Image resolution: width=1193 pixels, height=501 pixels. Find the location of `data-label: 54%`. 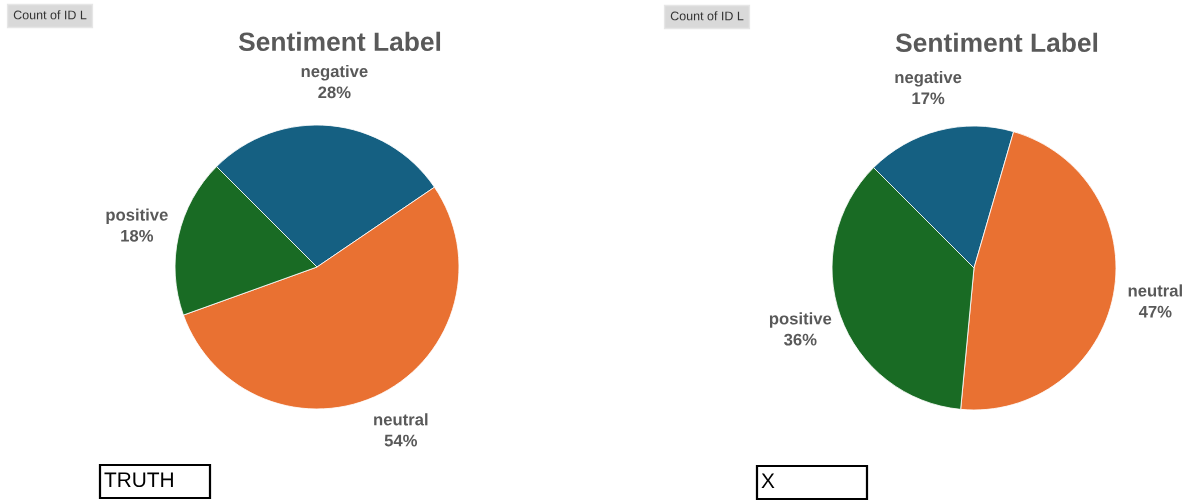

data-label: 54% is located at coordinates (401, 440).